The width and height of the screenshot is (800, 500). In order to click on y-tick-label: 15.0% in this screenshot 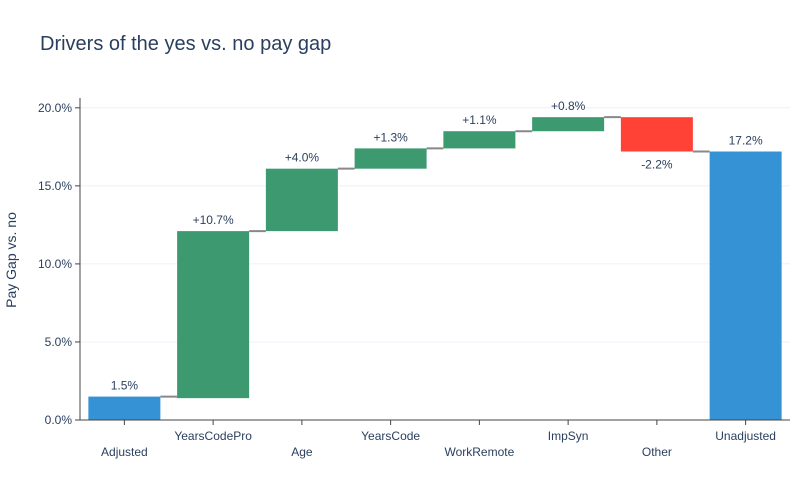, I will do `click(55, 186)`.